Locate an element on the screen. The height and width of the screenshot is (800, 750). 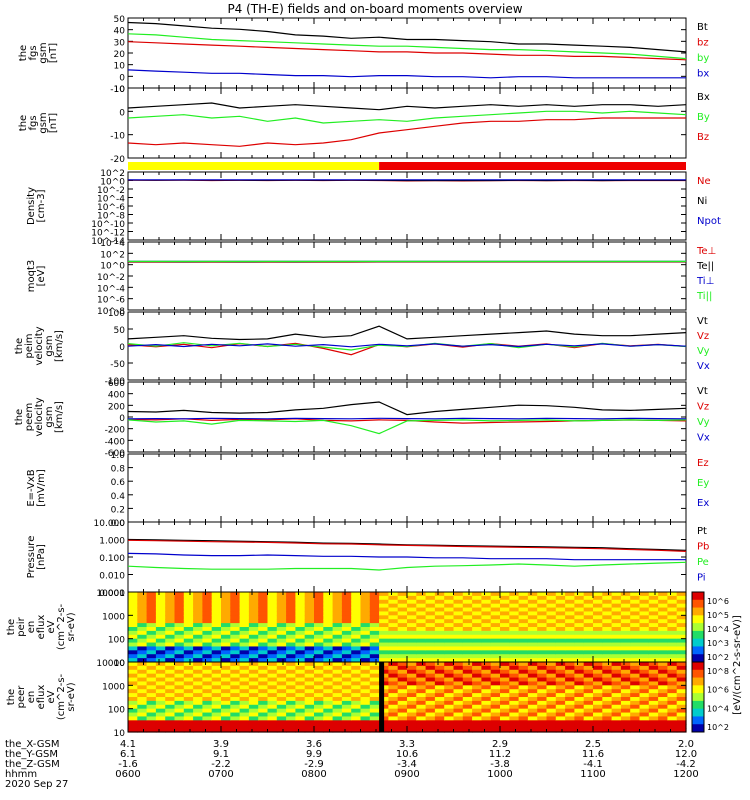
x-tick-label: 1200 is located at coordinates (685, 774).